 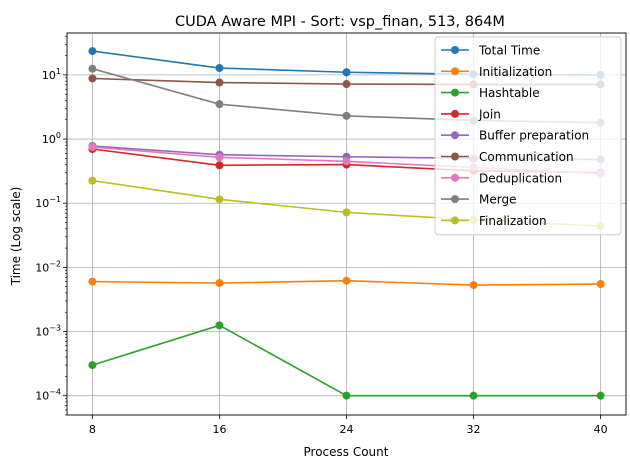 I want to click on x-axis-label: Process Count, so click(x=346, y=452).